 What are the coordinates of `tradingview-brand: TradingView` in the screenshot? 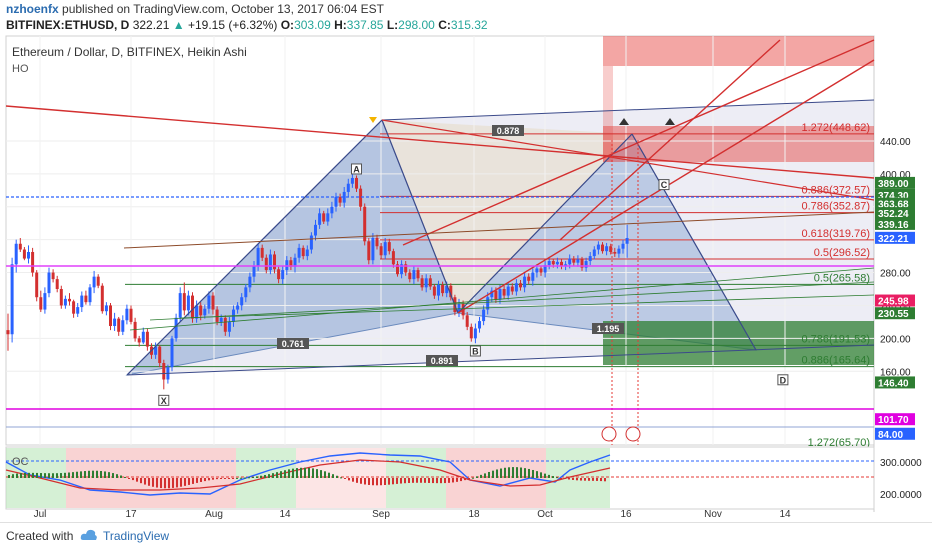 It's located at (136, 536).